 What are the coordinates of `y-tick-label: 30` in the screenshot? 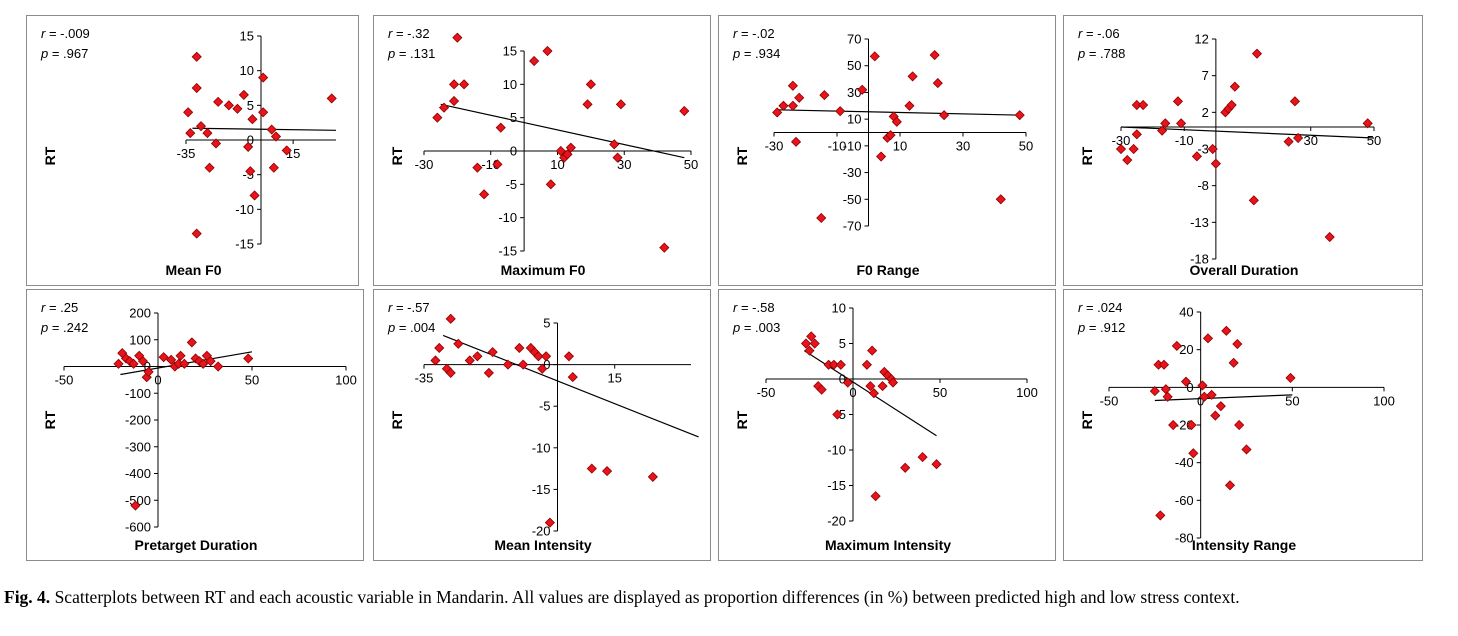 It's located at (854, 92).